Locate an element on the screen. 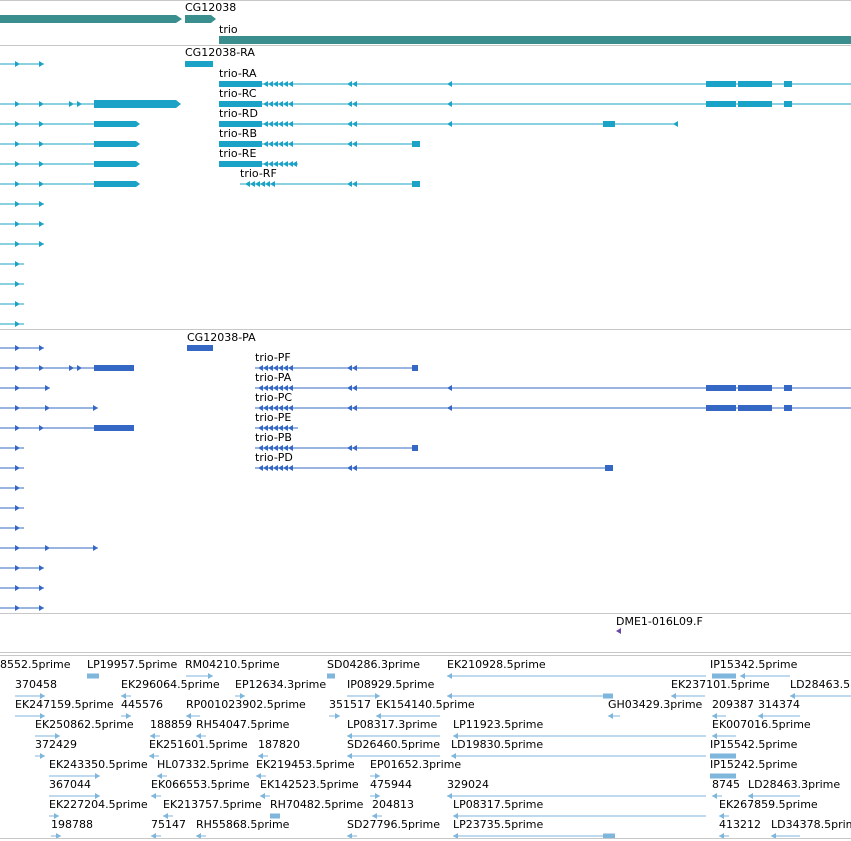 This screenshot has width=851, height=841. est-label: EK154140.5prime is located at coordinates (425, 704).